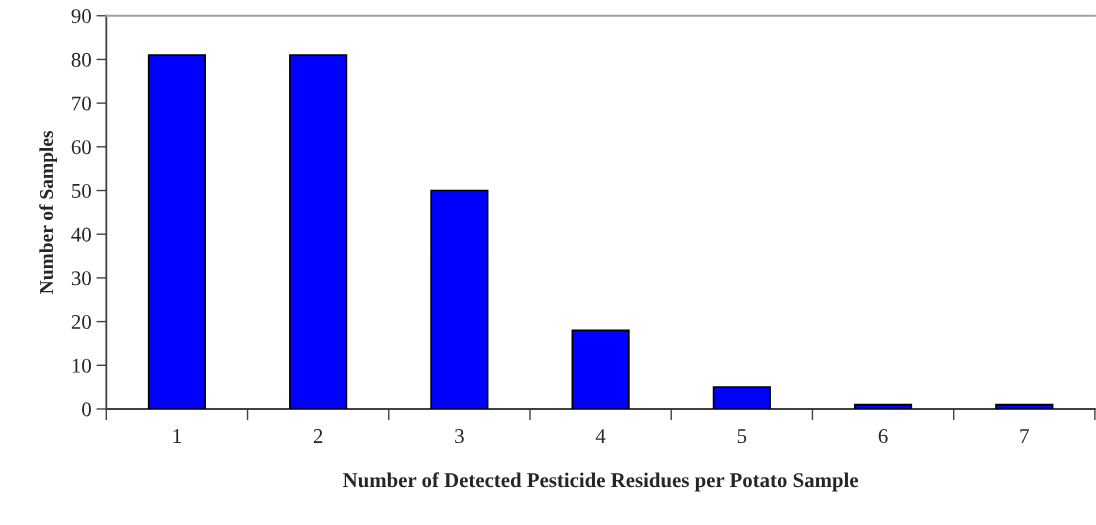  What do you see at coordinates (81, 190) in the screenshot?
I see `y-tick-label: 50` at bounding box center [81, 190].